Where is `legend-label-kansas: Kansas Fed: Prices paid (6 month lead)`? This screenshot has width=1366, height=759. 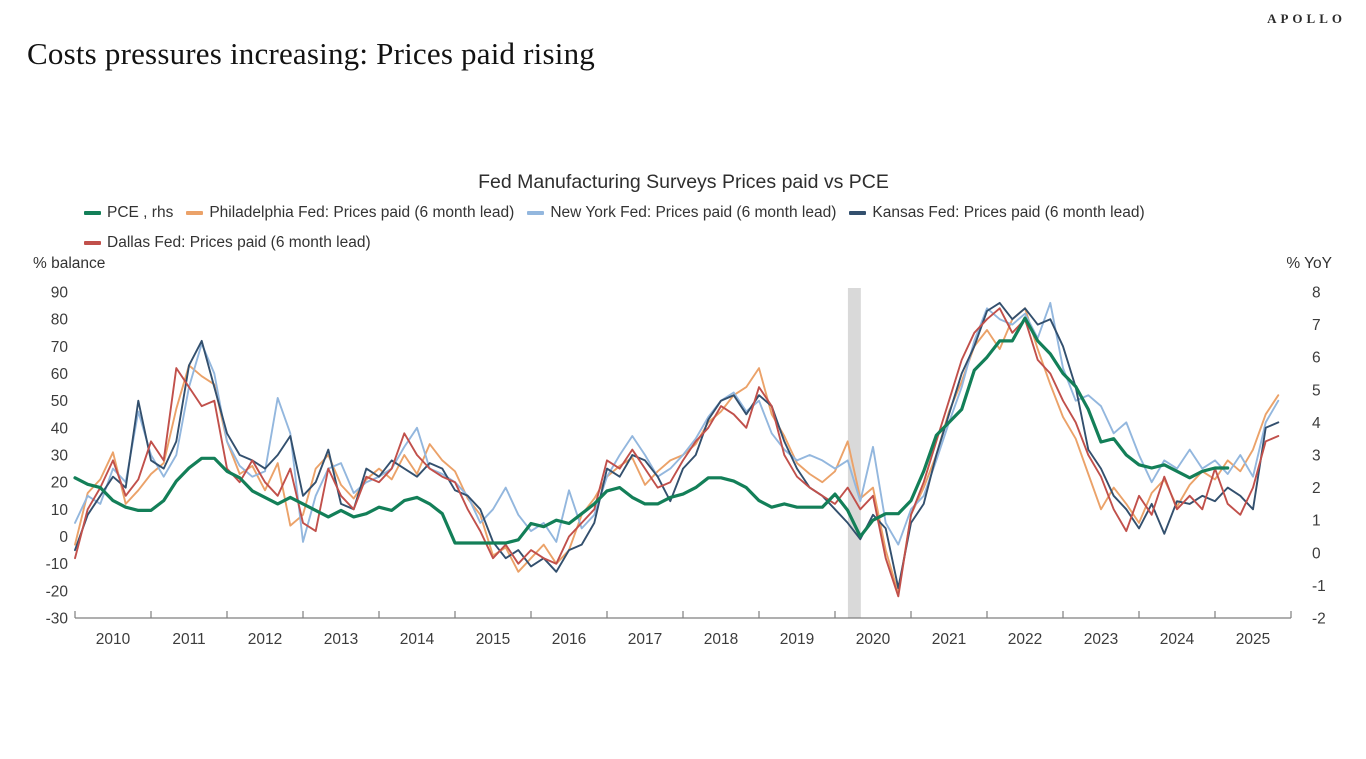 legend-label-kansas: Kansas Fed: Prices paid (6 month lead) is located at coordinates (1008, 212).